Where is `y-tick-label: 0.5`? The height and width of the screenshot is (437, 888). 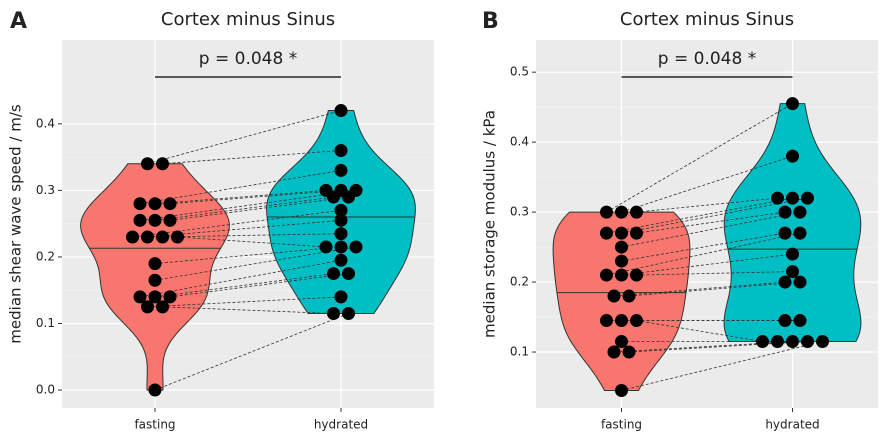
y-tick-label: 0.5 is located at coordinates (519, 72).